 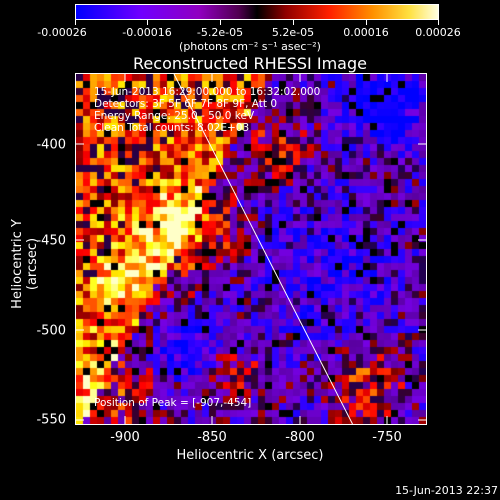 What do you see at coordinates (173, 403) in the screenshot?
I see `peak-position-label: Position of Peak = [-907,-454]` at bounding box center [173, 403].